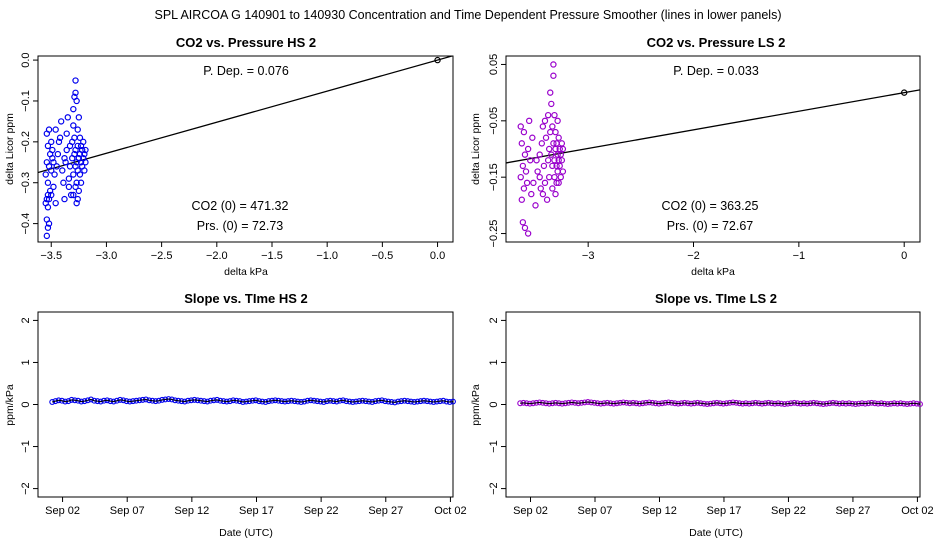  I want to click on scatter-x-tick-label: −0.5, so click(383, 256).